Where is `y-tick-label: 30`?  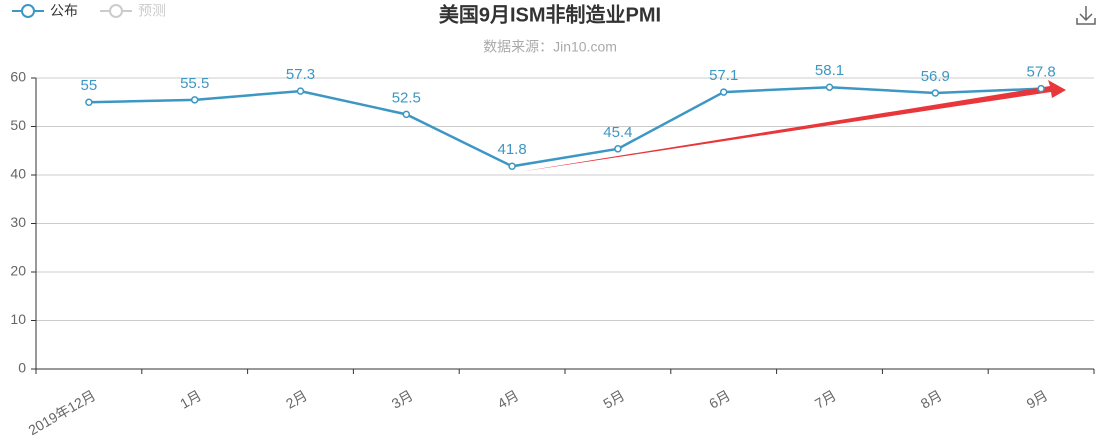
y-tick-label: 30 is located at coordinates (18, 222).